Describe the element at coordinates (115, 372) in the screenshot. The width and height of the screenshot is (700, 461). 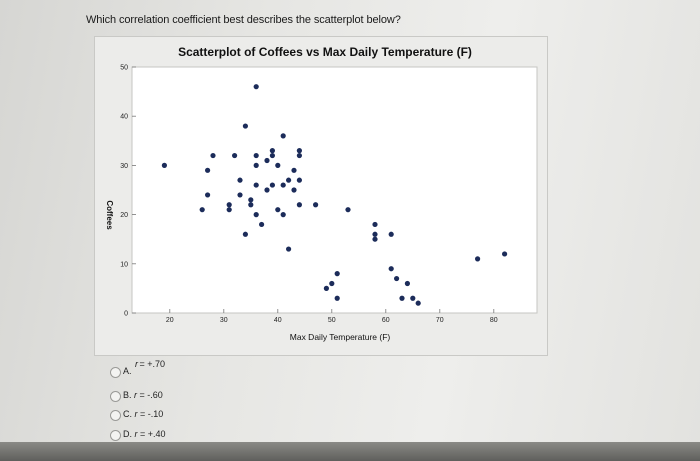
I see `option-a-radio` at that location.